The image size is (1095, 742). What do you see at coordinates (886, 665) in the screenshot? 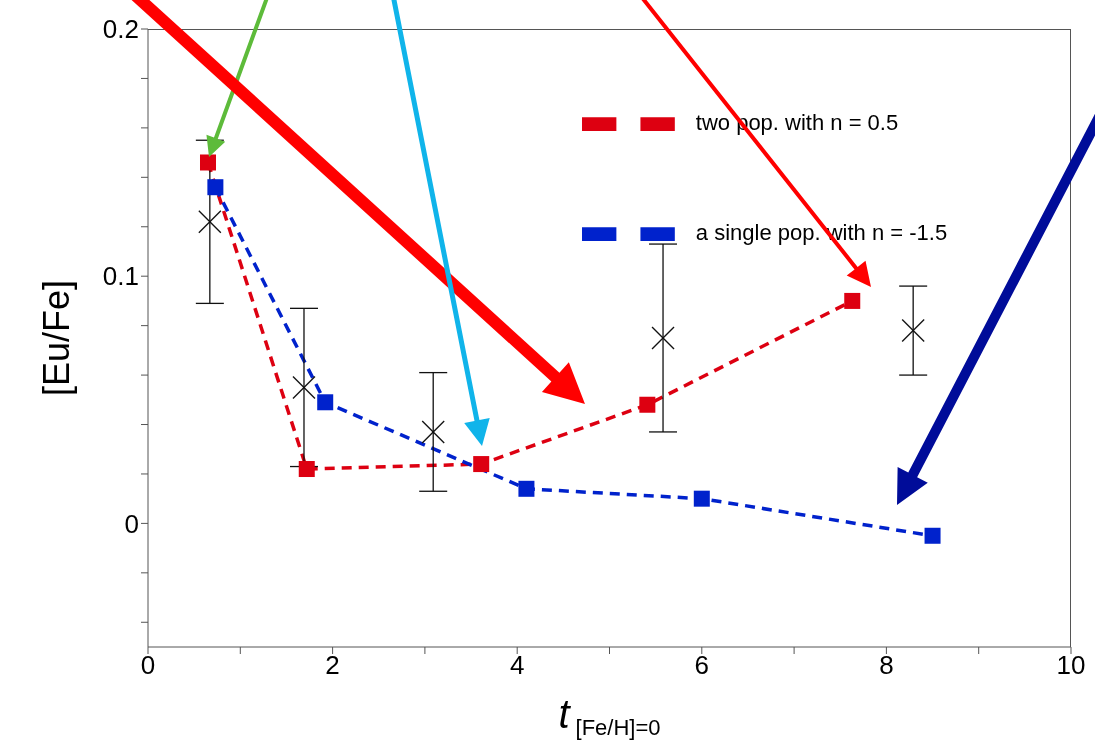
I see `x-tick-label: 8` at bounding box center [886, 665].